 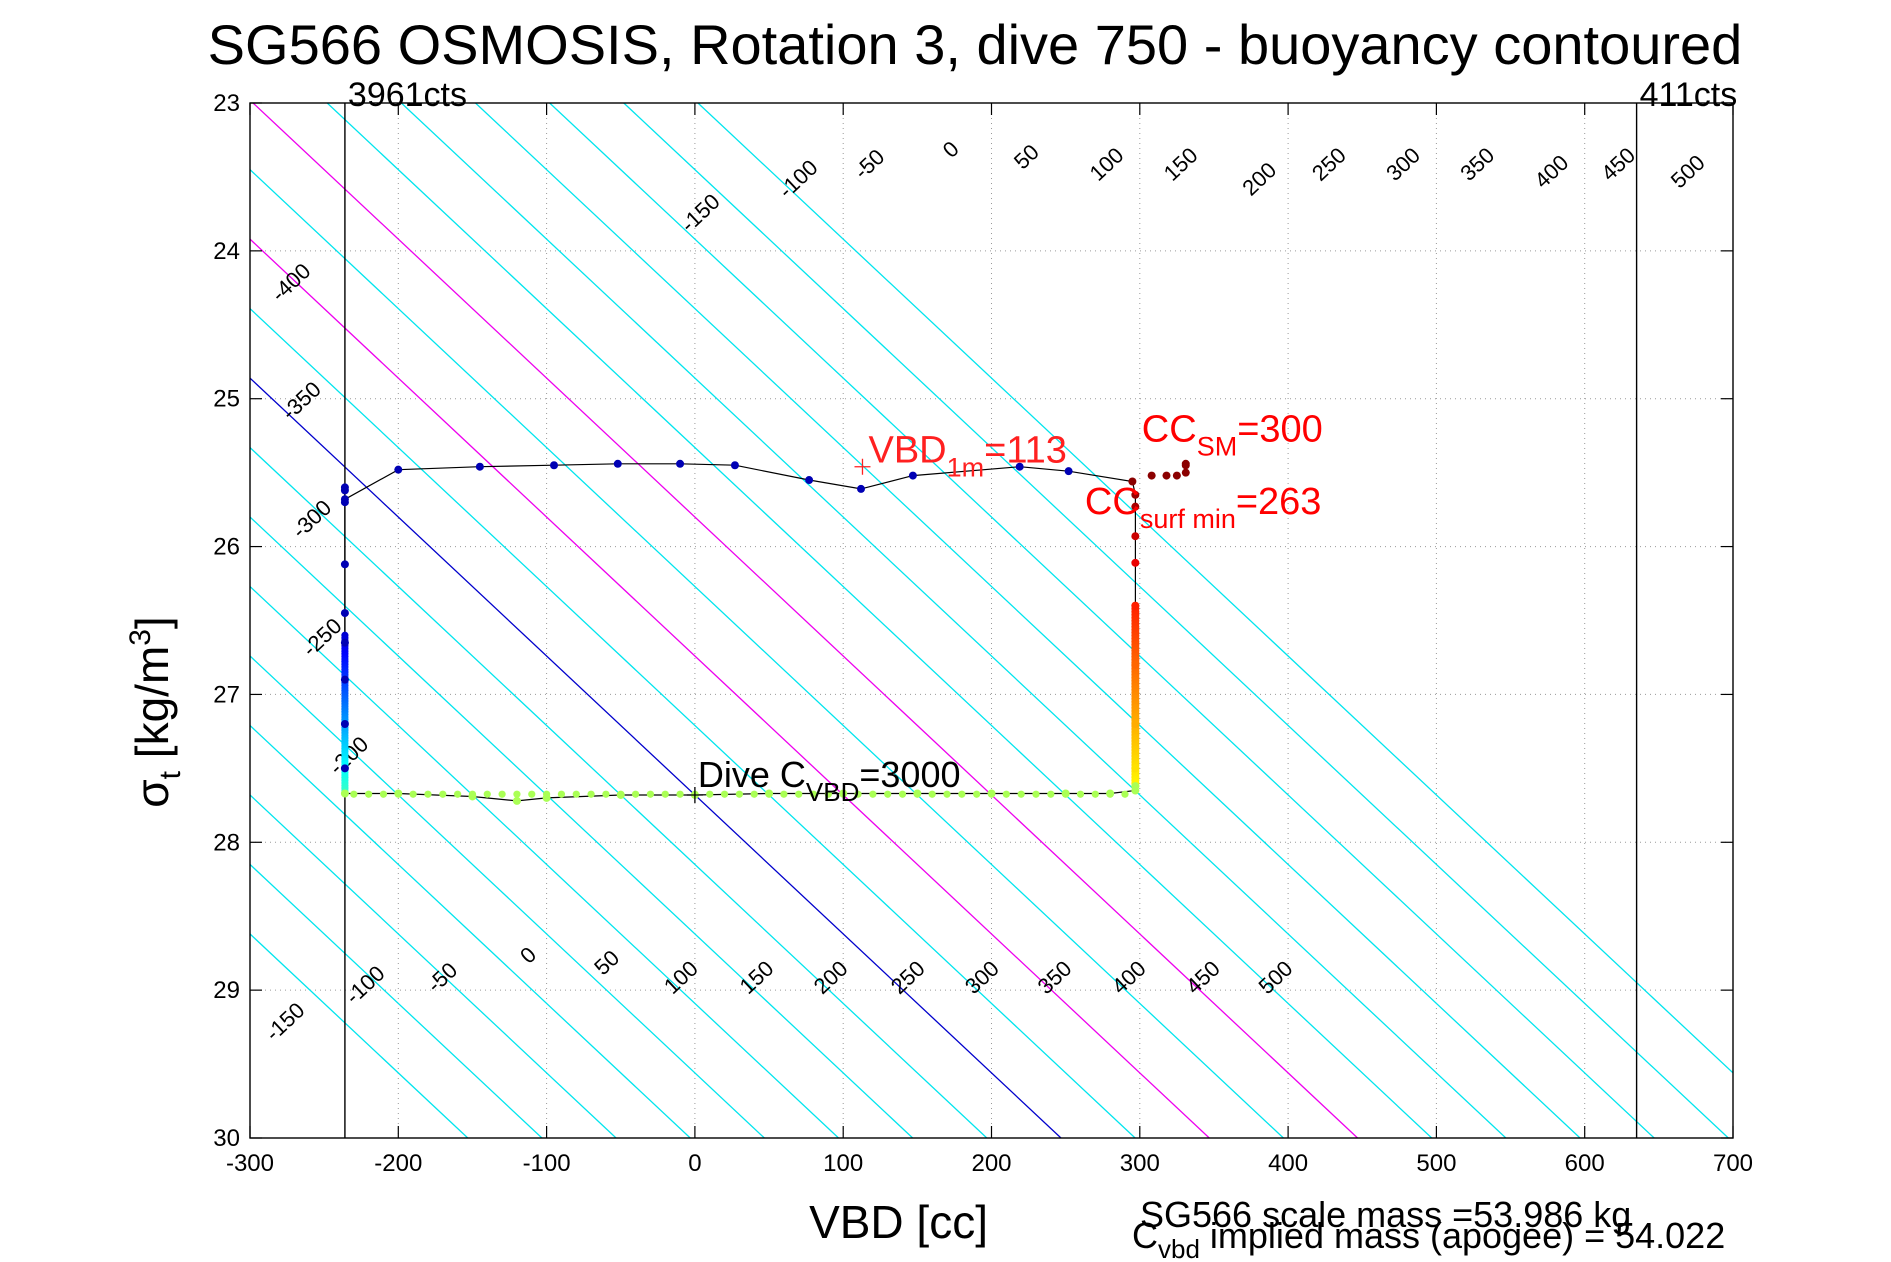 What do you see at coordinates (694, 794) in the screenshot?
I see `annotation-marker-divec` at bounding box center [694, 794].